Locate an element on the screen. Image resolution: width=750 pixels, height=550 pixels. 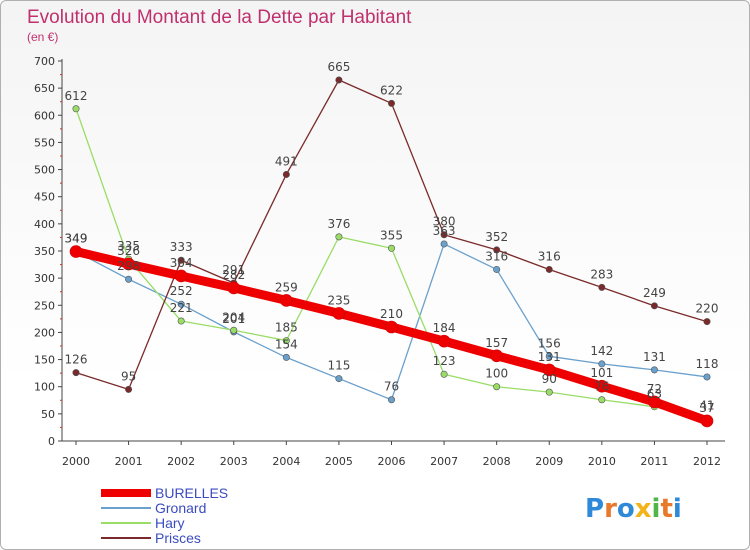
y-tick-label: 0 is located at coordinates (51, 441).